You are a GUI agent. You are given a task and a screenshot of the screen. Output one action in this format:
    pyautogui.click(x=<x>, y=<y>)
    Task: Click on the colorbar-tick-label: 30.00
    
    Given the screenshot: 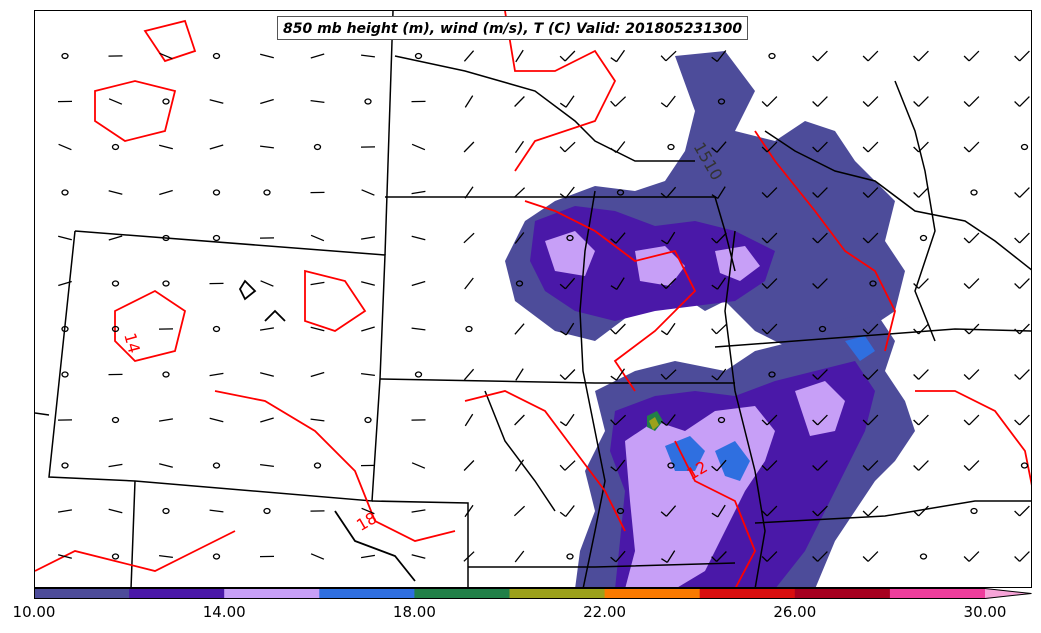 What is the action you would take?
    pyautogui.click(x=985, y=612)
    